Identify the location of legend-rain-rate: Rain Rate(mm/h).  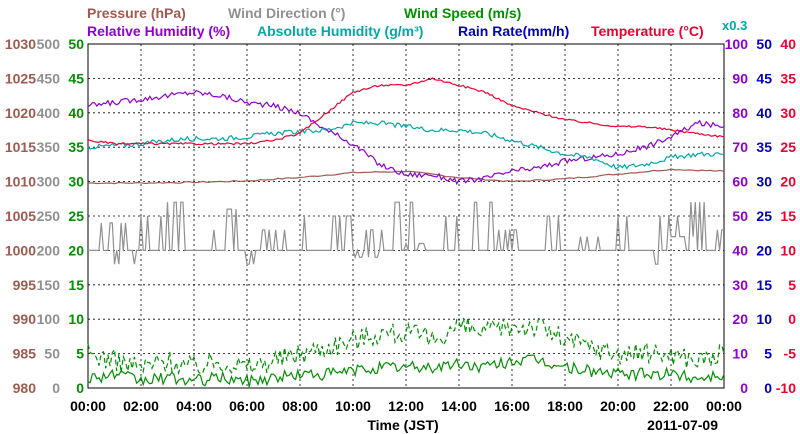
(513, 31).